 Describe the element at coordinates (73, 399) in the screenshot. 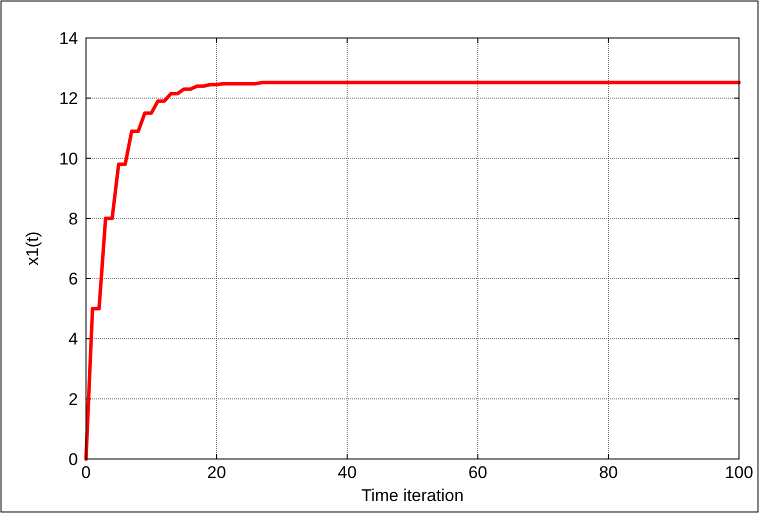

I see `y-tick-label: 2` at that location.